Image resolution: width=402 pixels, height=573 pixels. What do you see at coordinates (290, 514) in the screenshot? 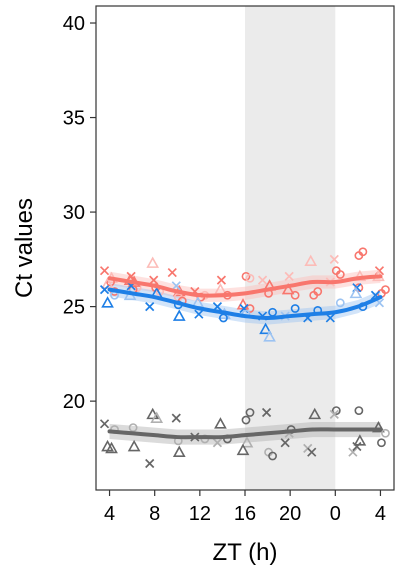
I see `x-tick-label: 20` at bounding box center [290, 514].